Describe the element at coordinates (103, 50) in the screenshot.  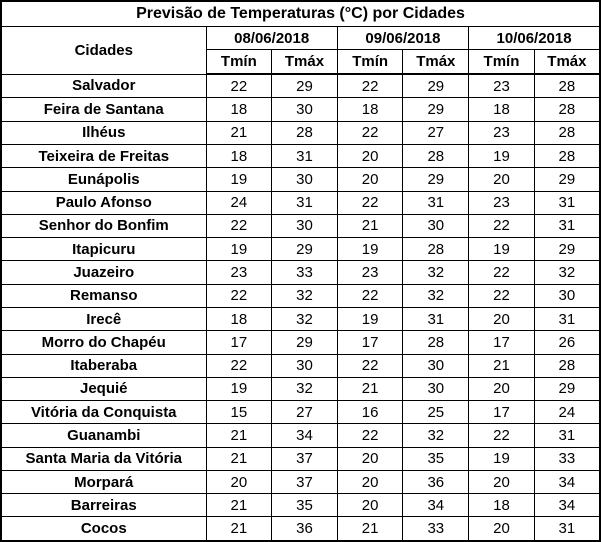
I see `cities-column-header: Cidades` at that location.